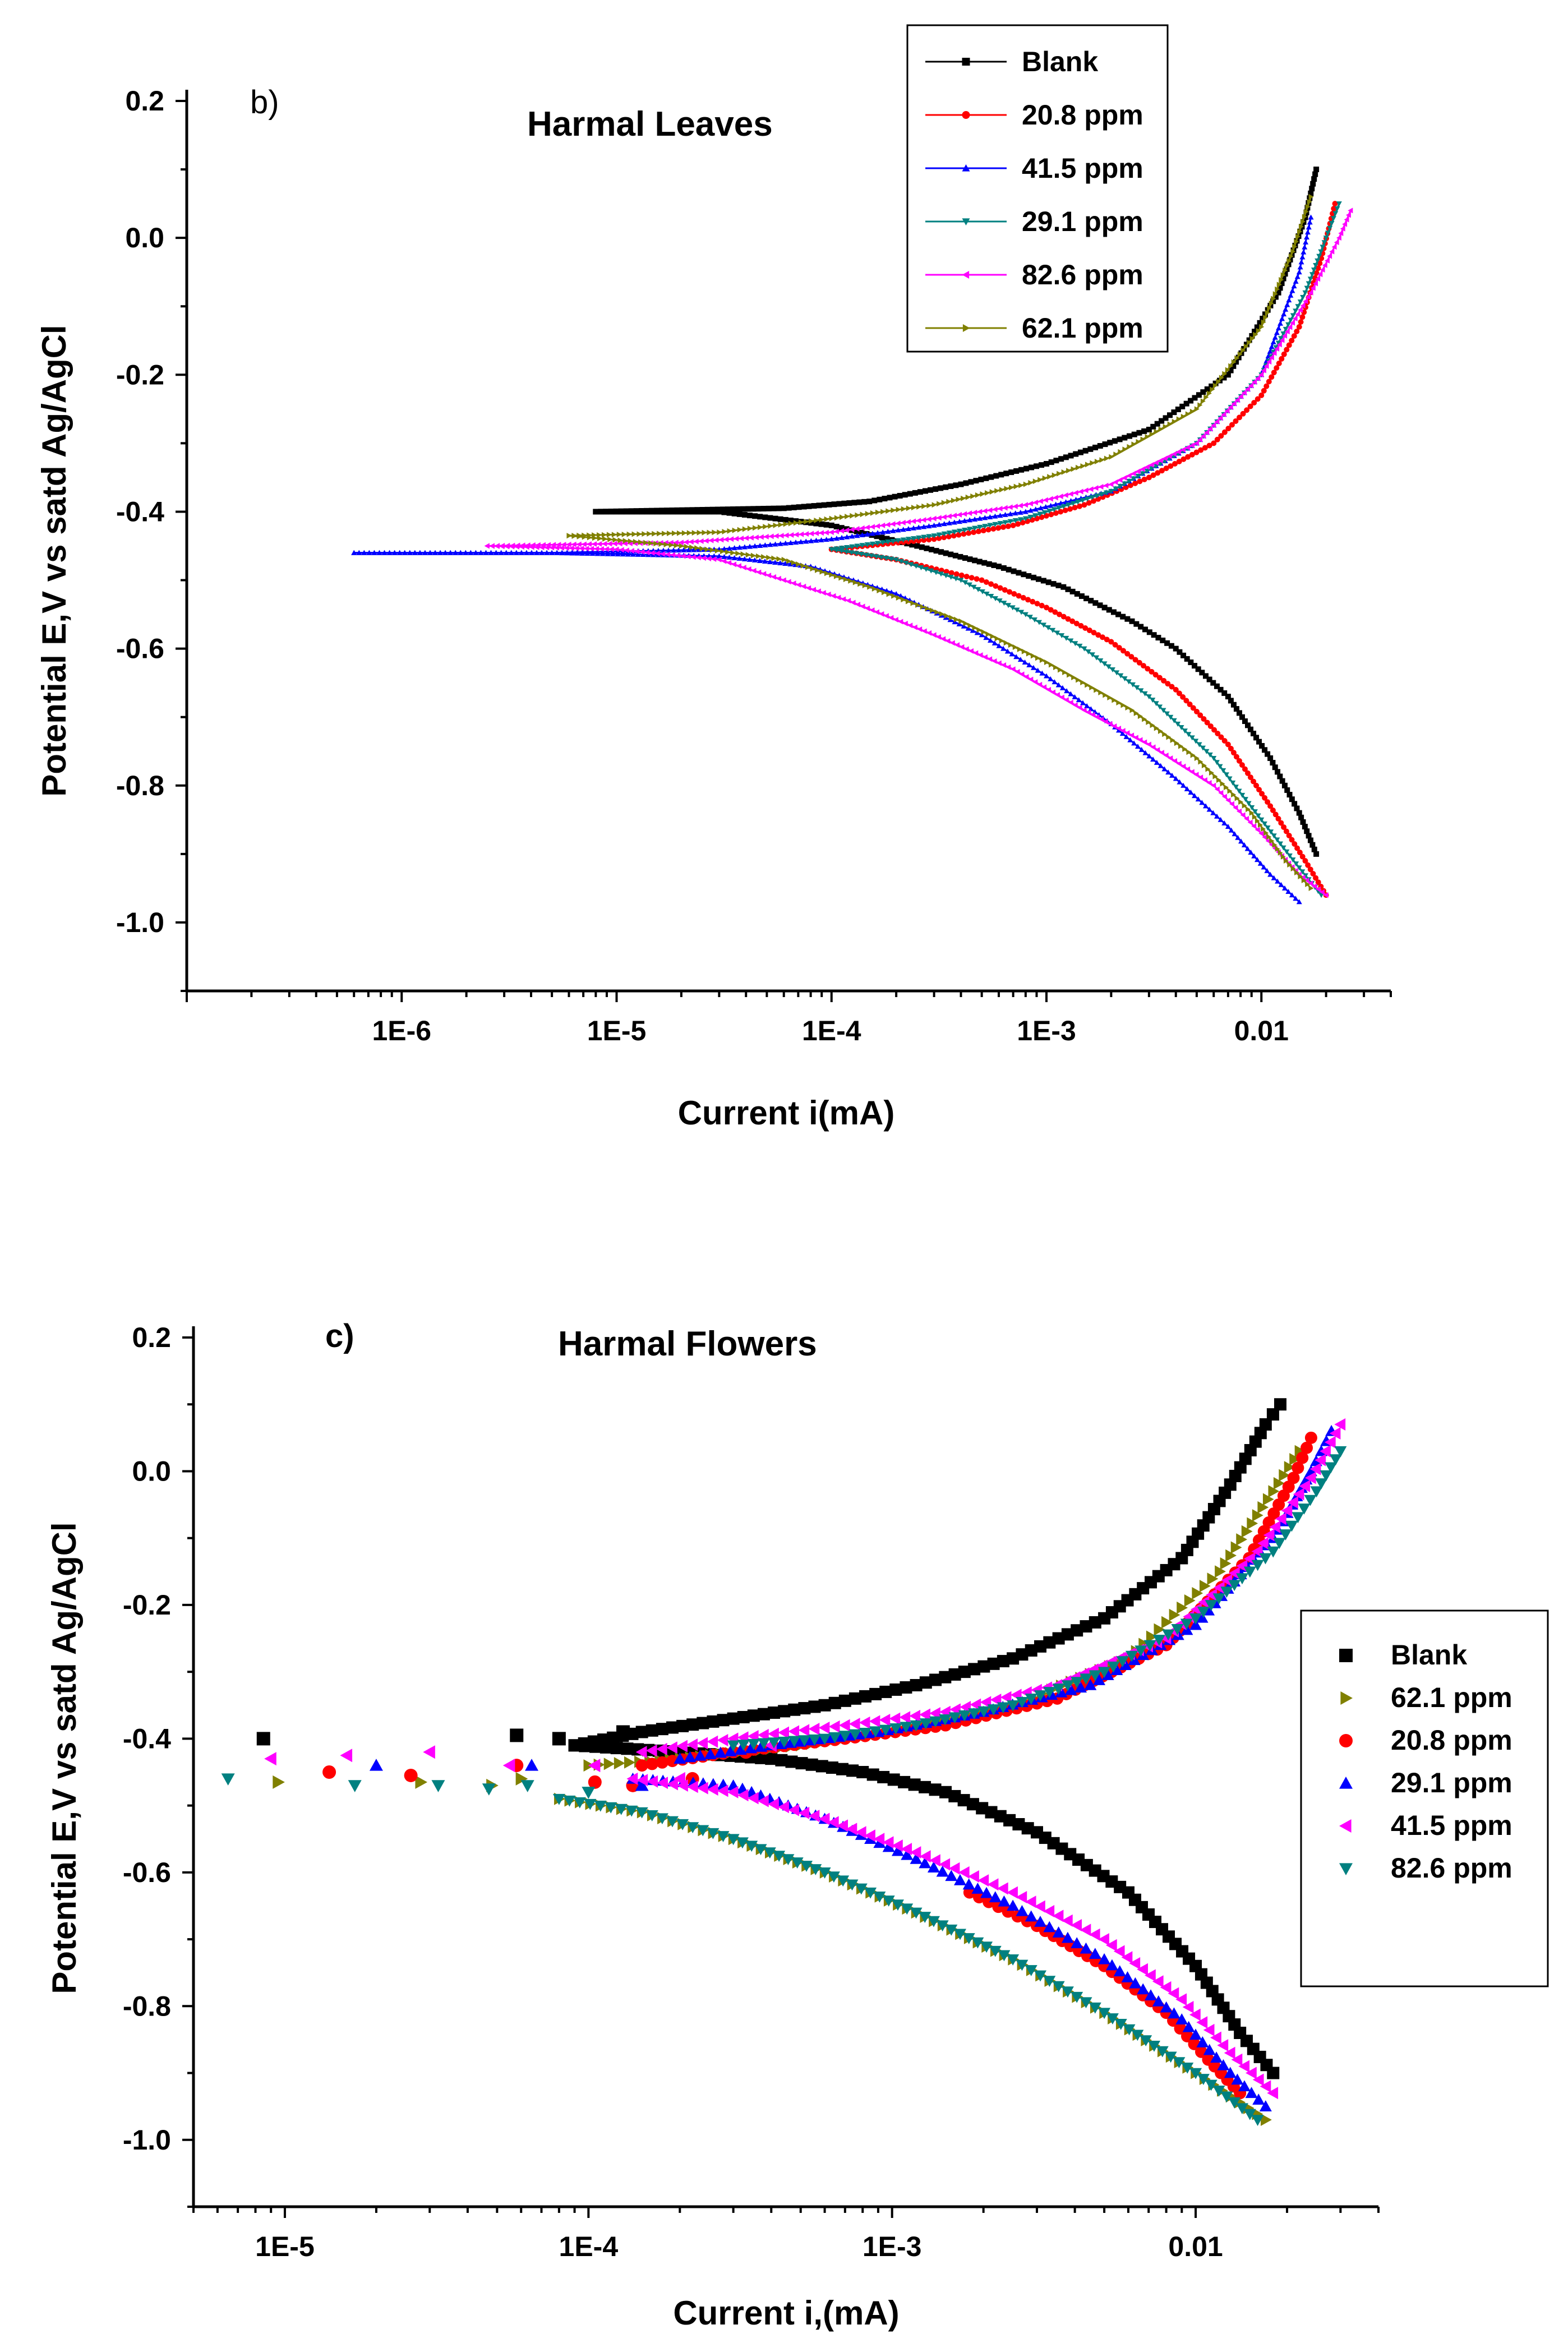 The width and height of the screenshot is (1568, 2343). I want to click on panel-c-legend-box, so click(1424, 1798).